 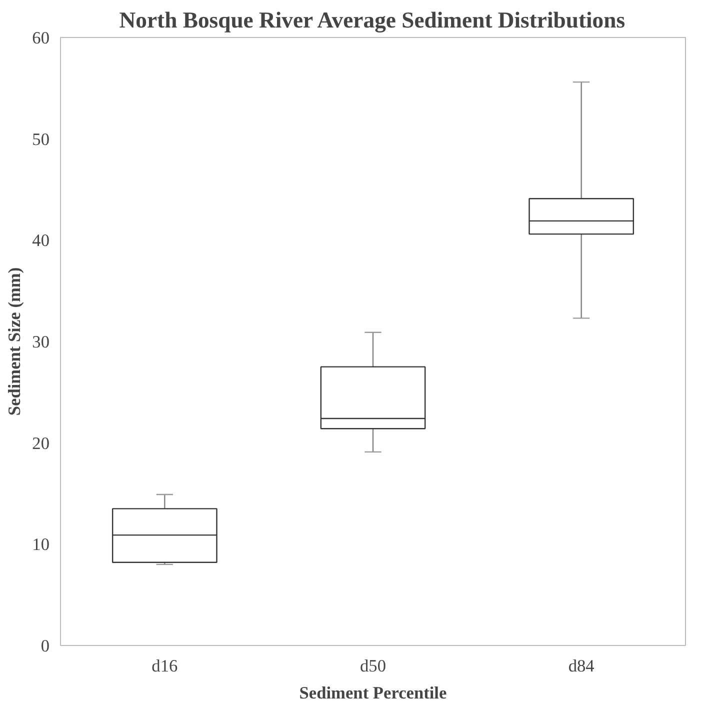 What do you see at coordinates (41, 139) in the screenshot?
I see `y-tick-label: 50` at bounding box center [41, 139].